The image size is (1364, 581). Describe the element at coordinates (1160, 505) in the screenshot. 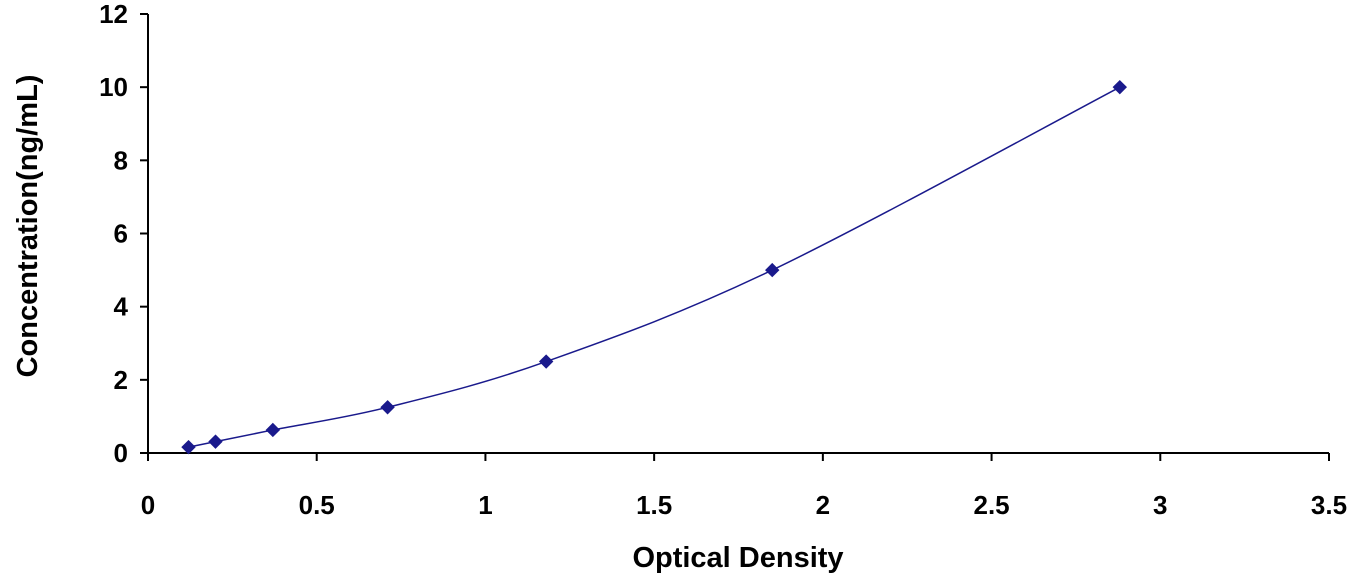

I see `x-tick-label: 3` at that location.